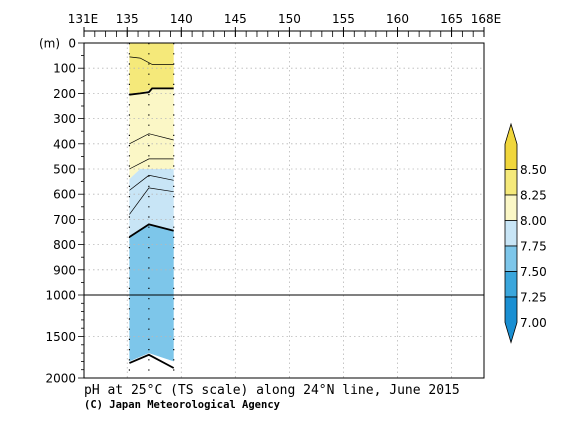 This screenshot has height=423, width=570. I want to click on colorbar-band-8.00, so click(511, 207).